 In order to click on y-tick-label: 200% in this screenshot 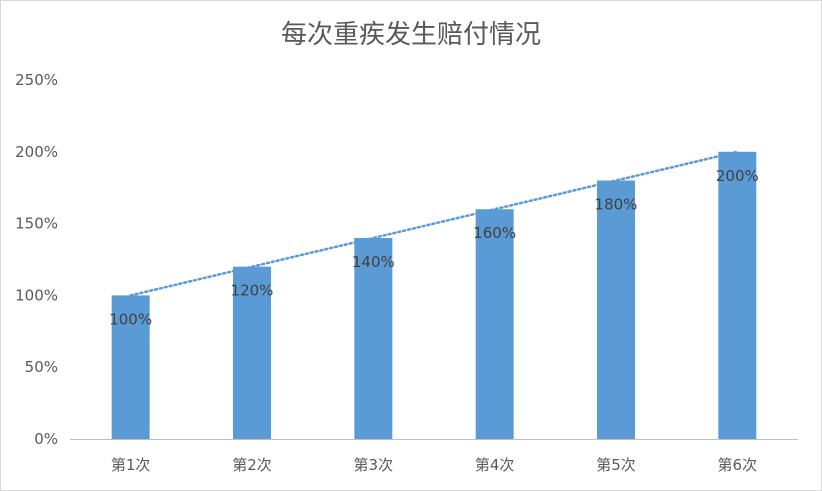, I will do `click(36, 152)`.